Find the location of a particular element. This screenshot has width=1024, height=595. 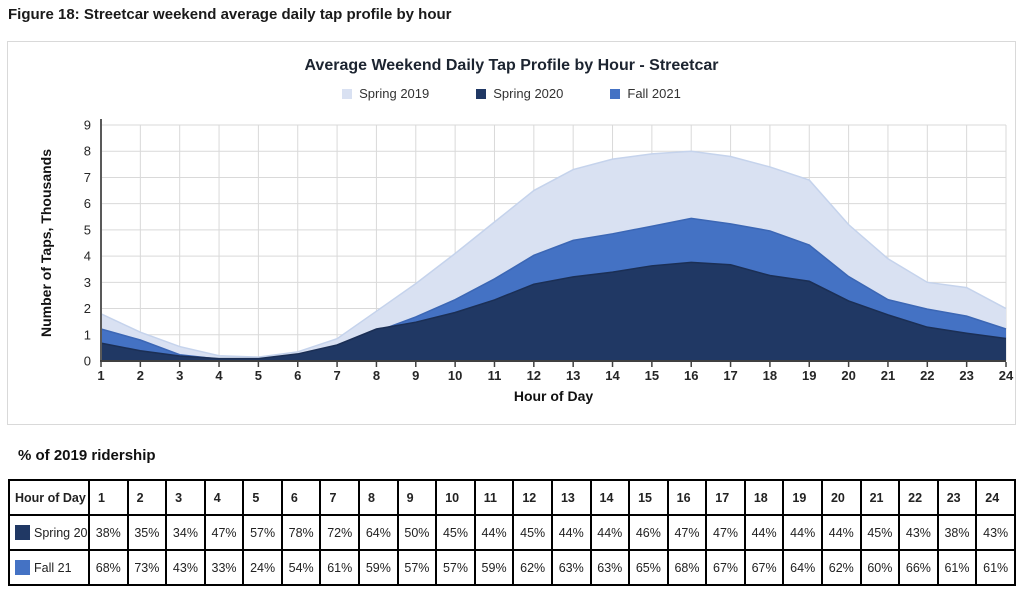

x-tick-label: 7 is located at coordinates (336, 375).